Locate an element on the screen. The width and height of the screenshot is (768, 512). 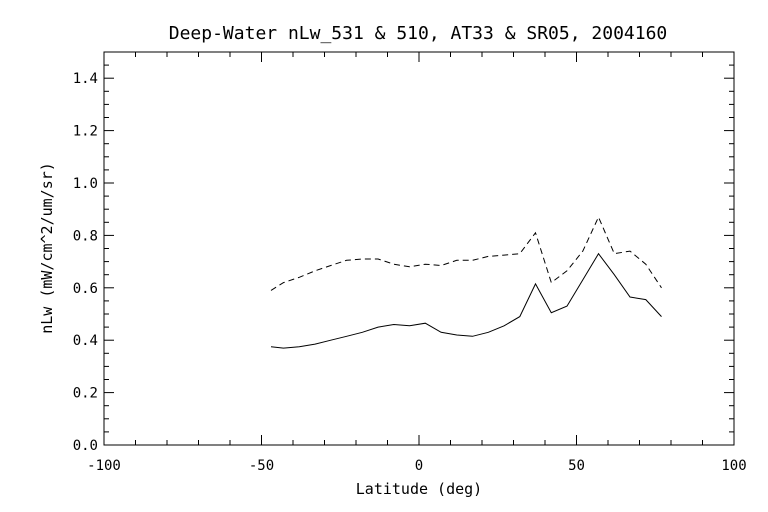
y-tick-label: 0.6 is located at coordinates (85, 289).